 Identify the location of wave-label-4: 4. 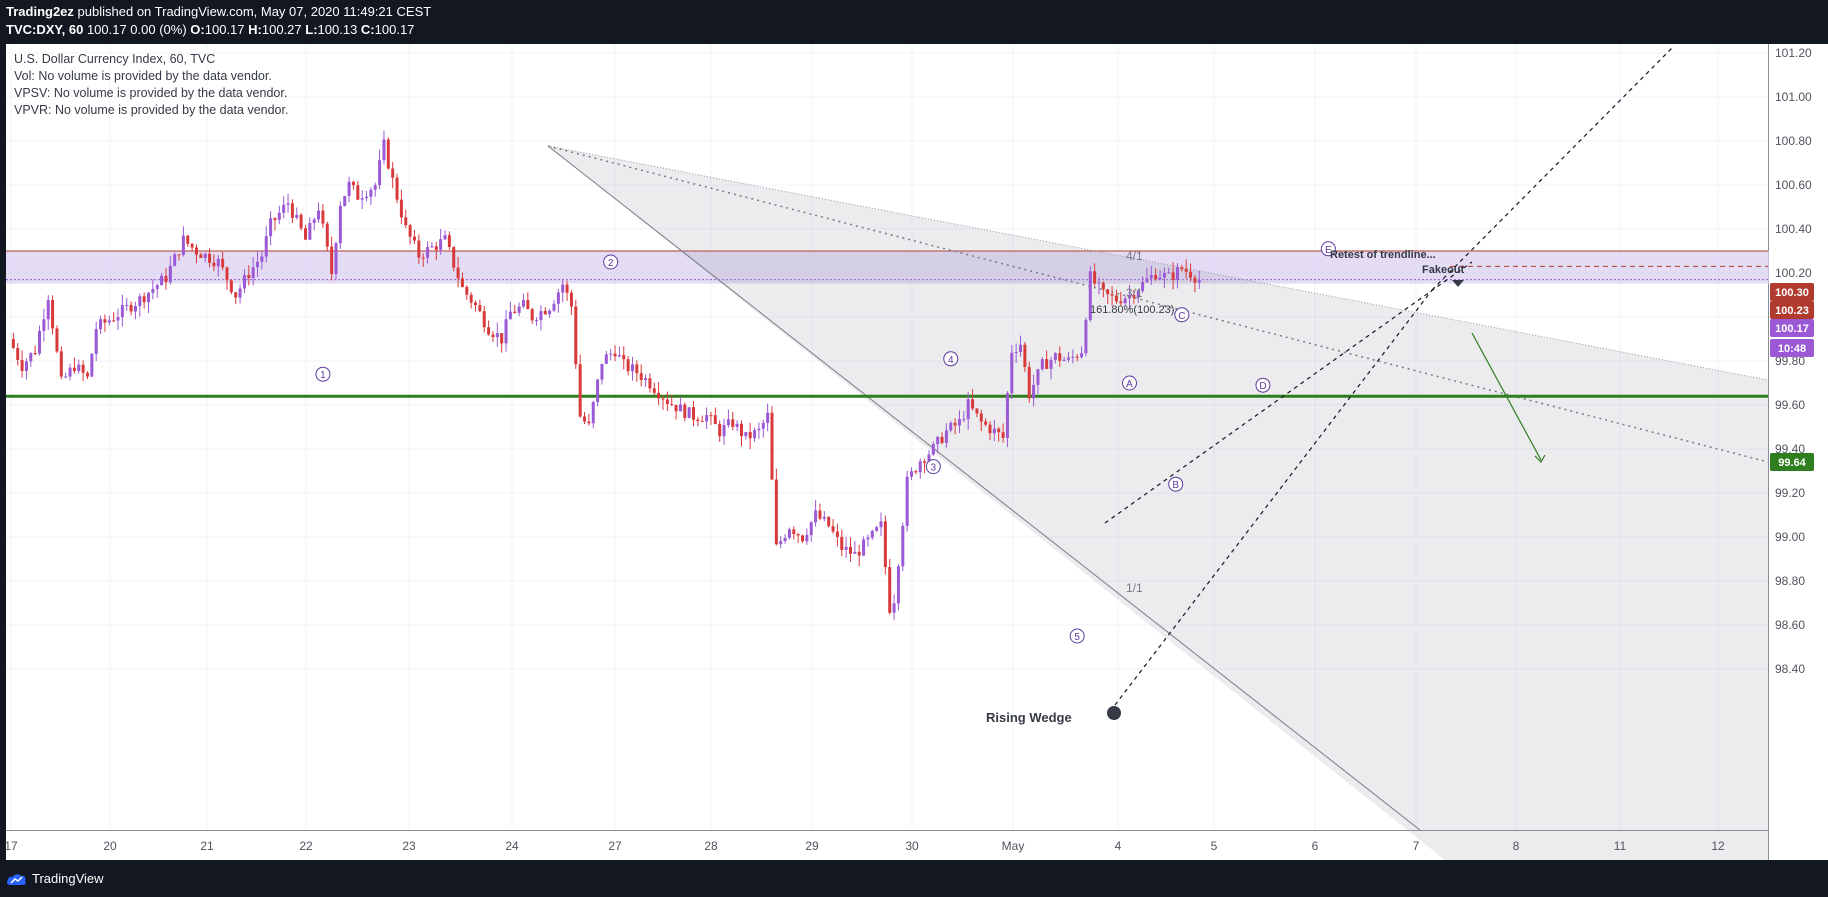
(951, 360).